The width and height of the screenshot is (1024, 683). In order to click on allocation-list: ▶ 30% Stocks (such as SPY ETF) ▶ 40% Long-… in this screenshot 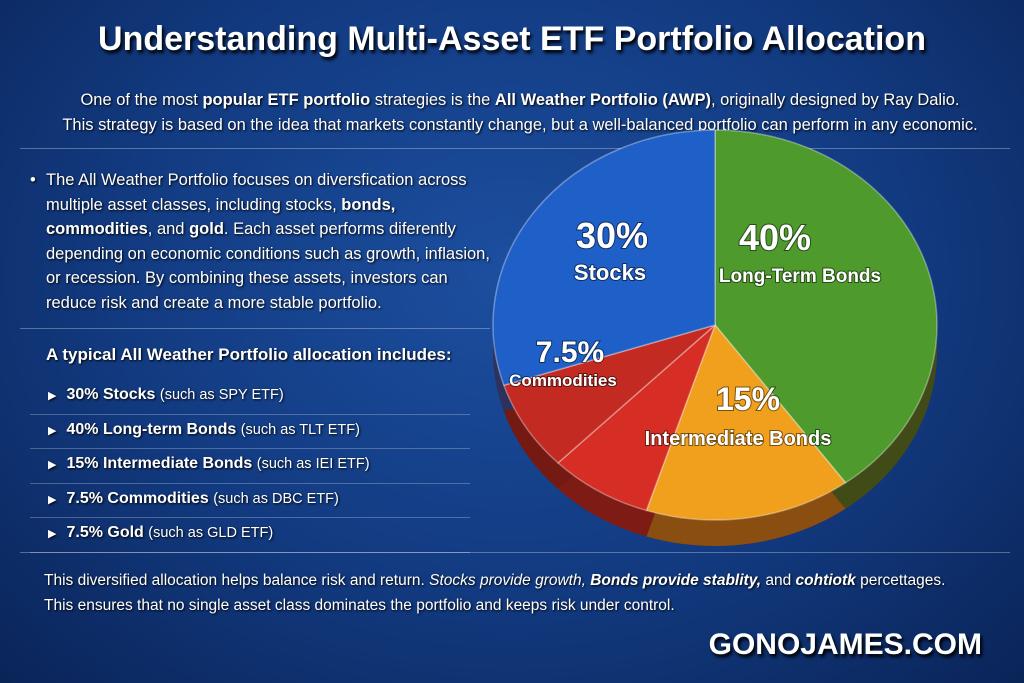, I will do `click(250, 466)`.